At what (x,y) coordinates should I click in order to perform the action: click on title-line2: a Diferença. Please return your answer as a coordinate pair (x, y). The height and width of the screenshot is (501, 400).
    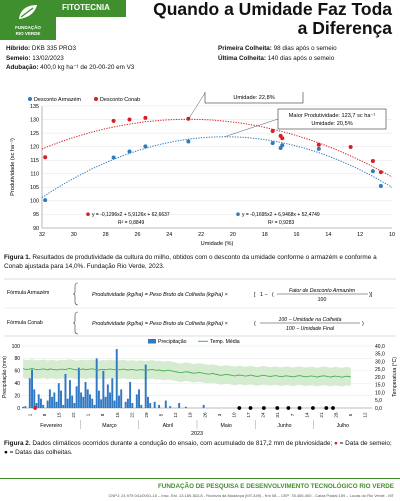
    Looking at the image, I should click on (344, 28).